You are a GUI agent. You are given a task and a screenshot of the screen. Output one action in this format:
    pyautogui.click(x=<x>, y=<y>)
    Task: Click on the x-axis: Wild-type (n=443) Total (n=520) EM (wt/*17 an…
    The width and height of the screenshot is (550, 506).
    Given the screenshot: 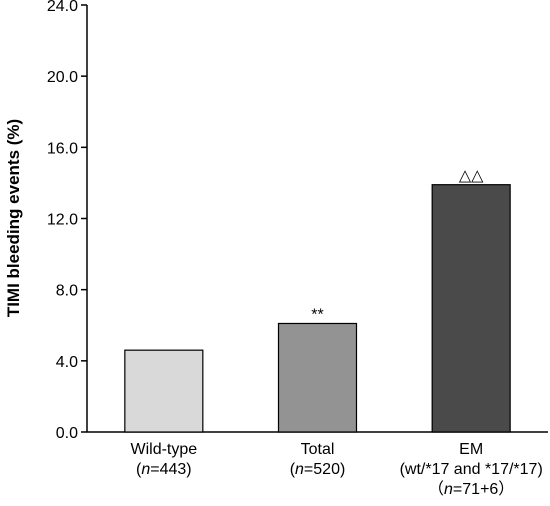 What is the action you would take?
    pyautogui.click(x=336, y=469)
    